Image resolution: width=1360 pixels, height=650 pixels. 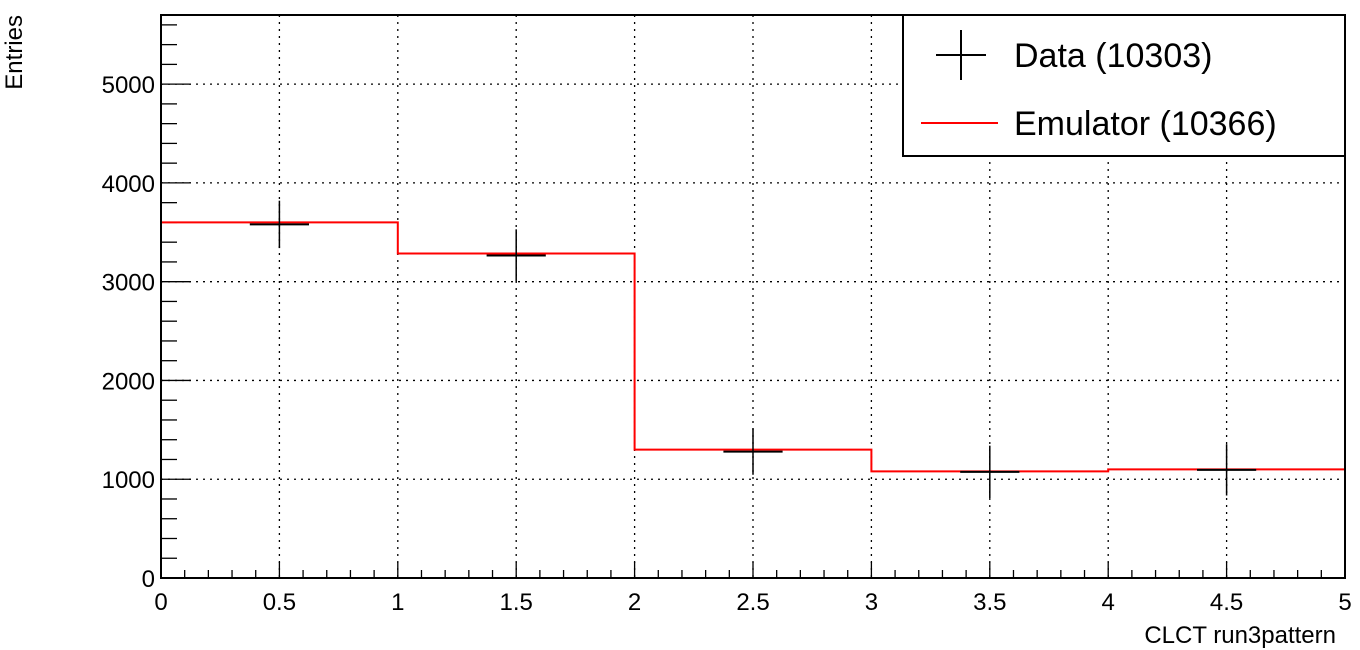 I want to click on x-tick-label: 3.5, so click(x=989, y=602).